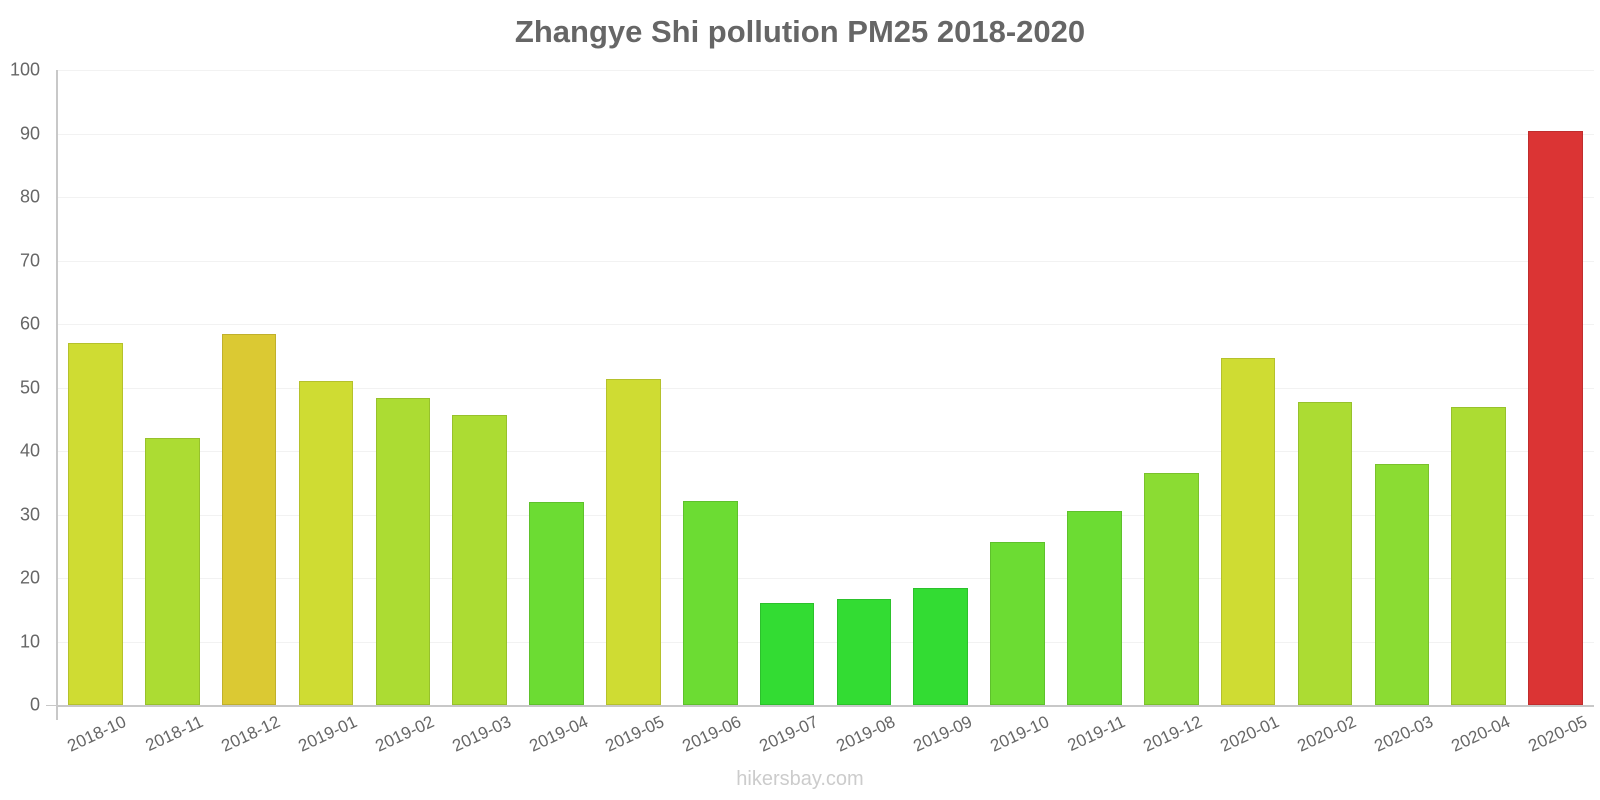  What do you see at coordinates (29, 133) in the screenshot?
I see `y-tick-label: 90` at bounding box center [29, 133].